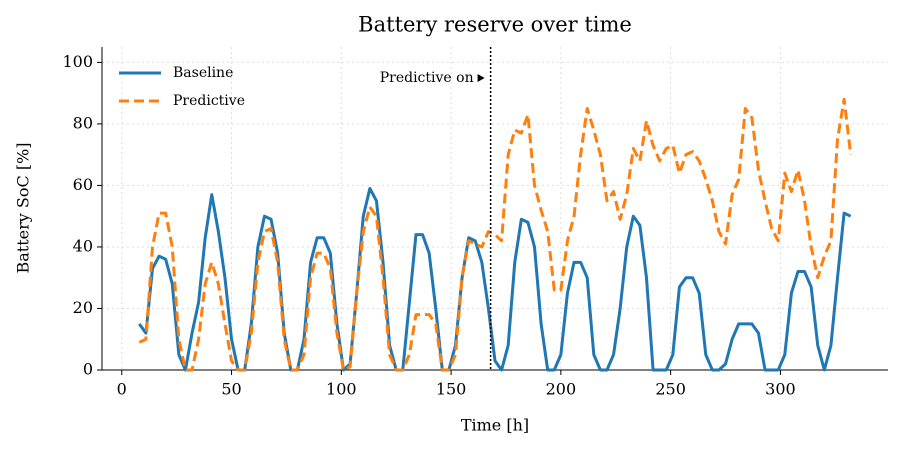 Image resolution: width=902 pixels, height=452 pixels. I want to click on y-tick-label: 80, so click(83, 122).